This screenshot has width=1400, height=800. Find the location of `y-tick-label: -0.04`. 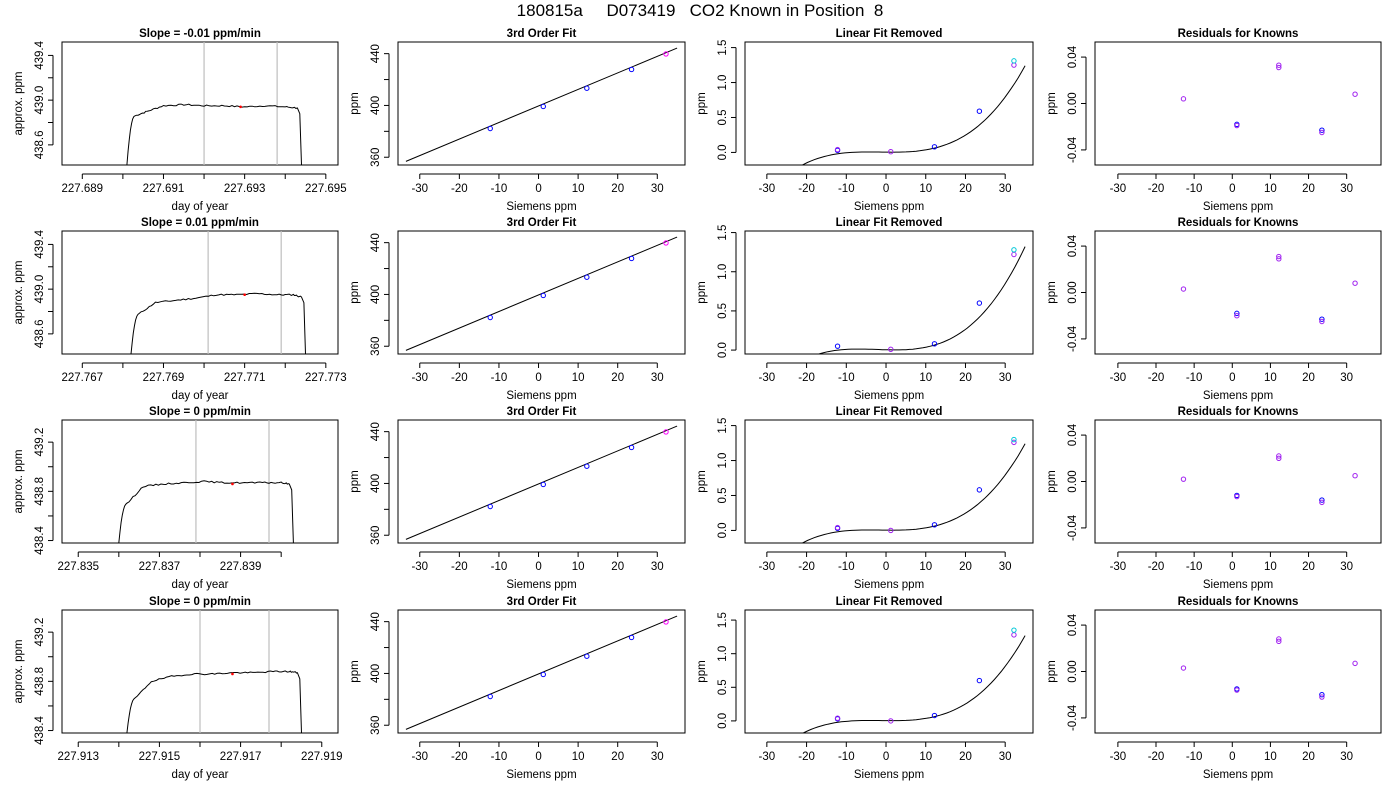

y-tick-label: -0.04 is located at coordinates (1073, 717).